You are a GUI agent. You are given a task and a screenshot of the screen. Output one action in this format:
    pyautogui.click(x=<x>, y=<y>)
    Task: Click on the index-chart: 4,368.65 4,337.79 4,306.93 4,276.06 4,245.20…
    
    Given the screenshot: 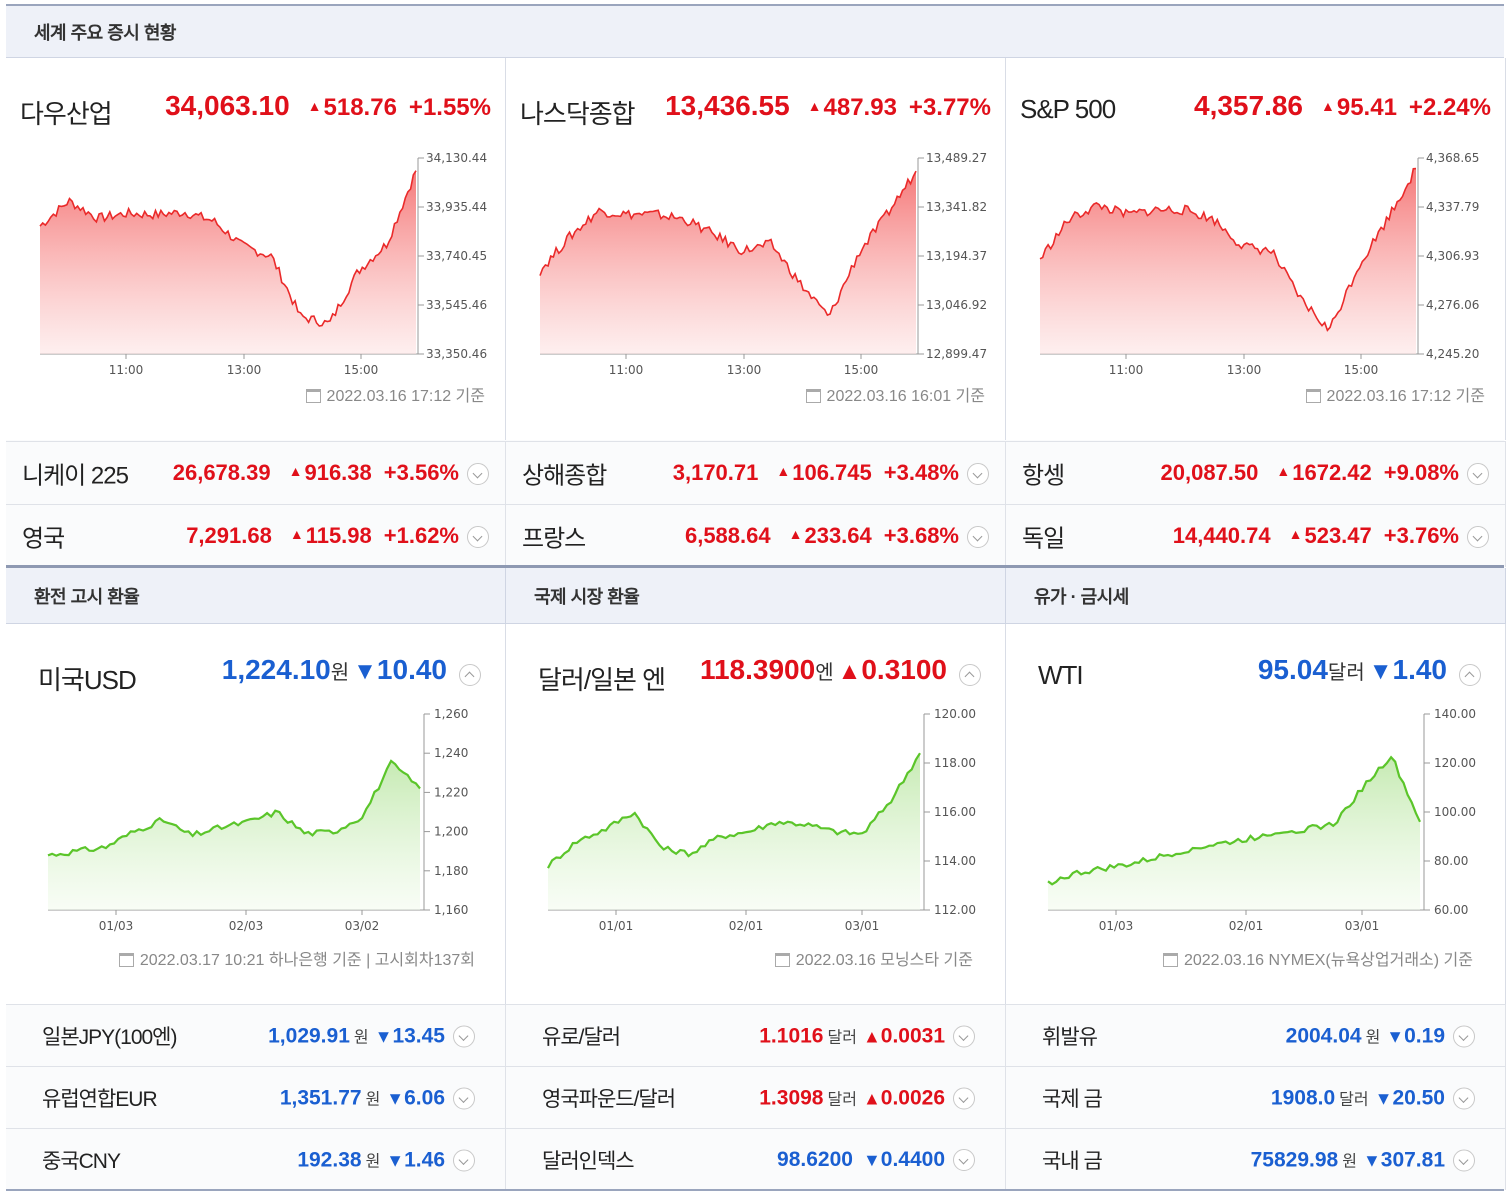 What is the action you would take?
    pyautogui.click(x=1256, y=261)
    